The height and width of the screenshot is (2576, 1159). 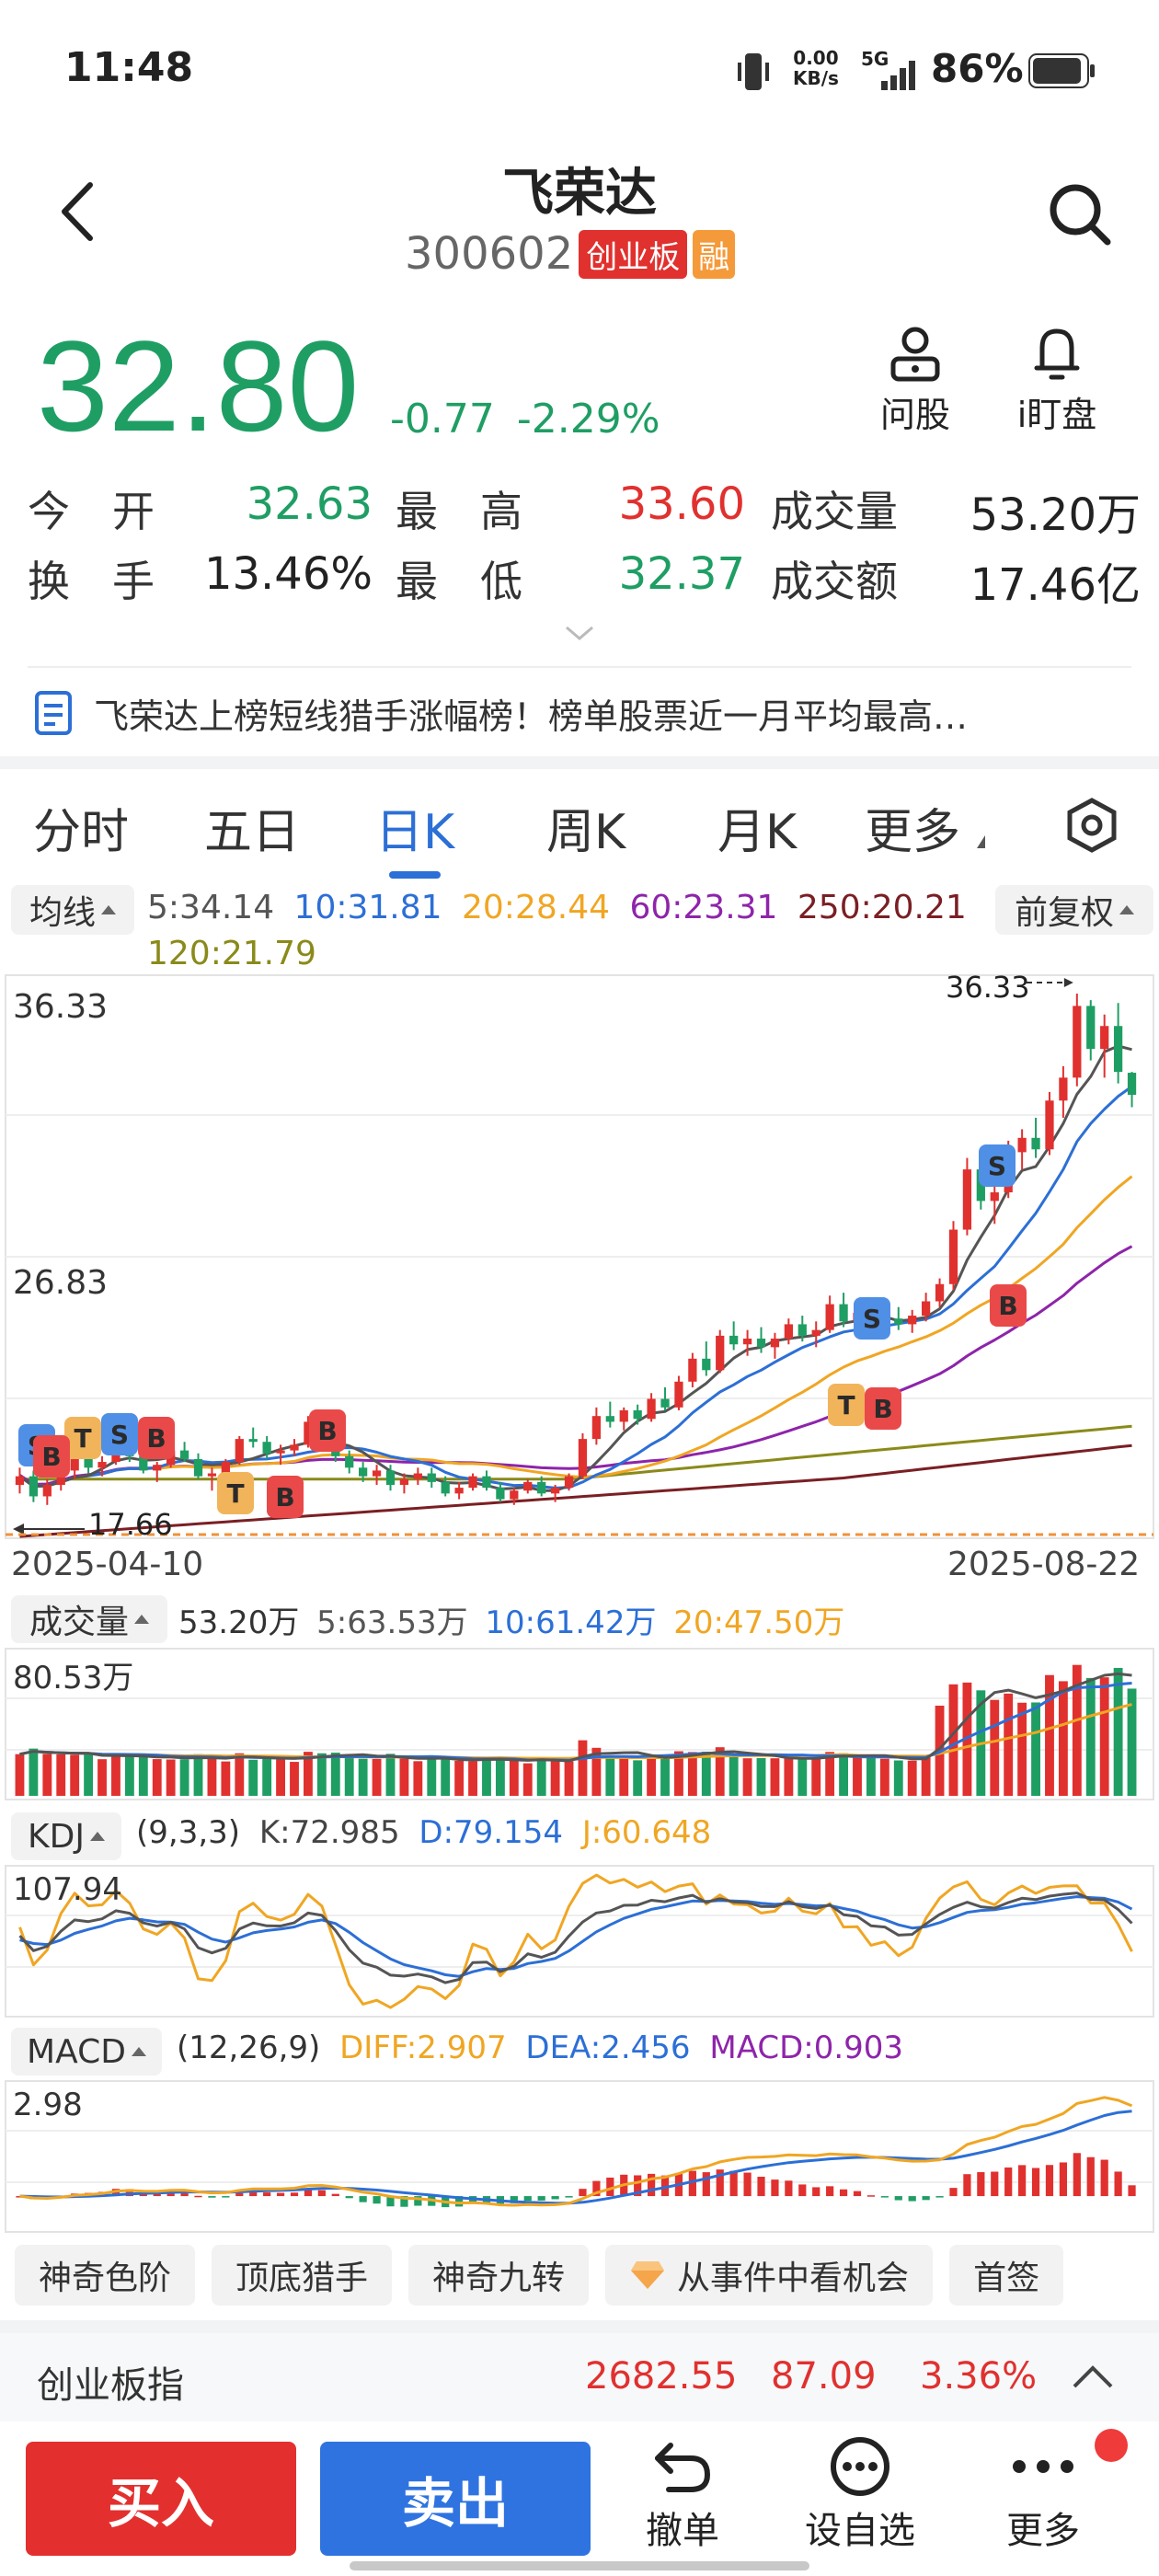 I want to click on net-speed: 0.00 KB/s, so click(x=816, y=68).